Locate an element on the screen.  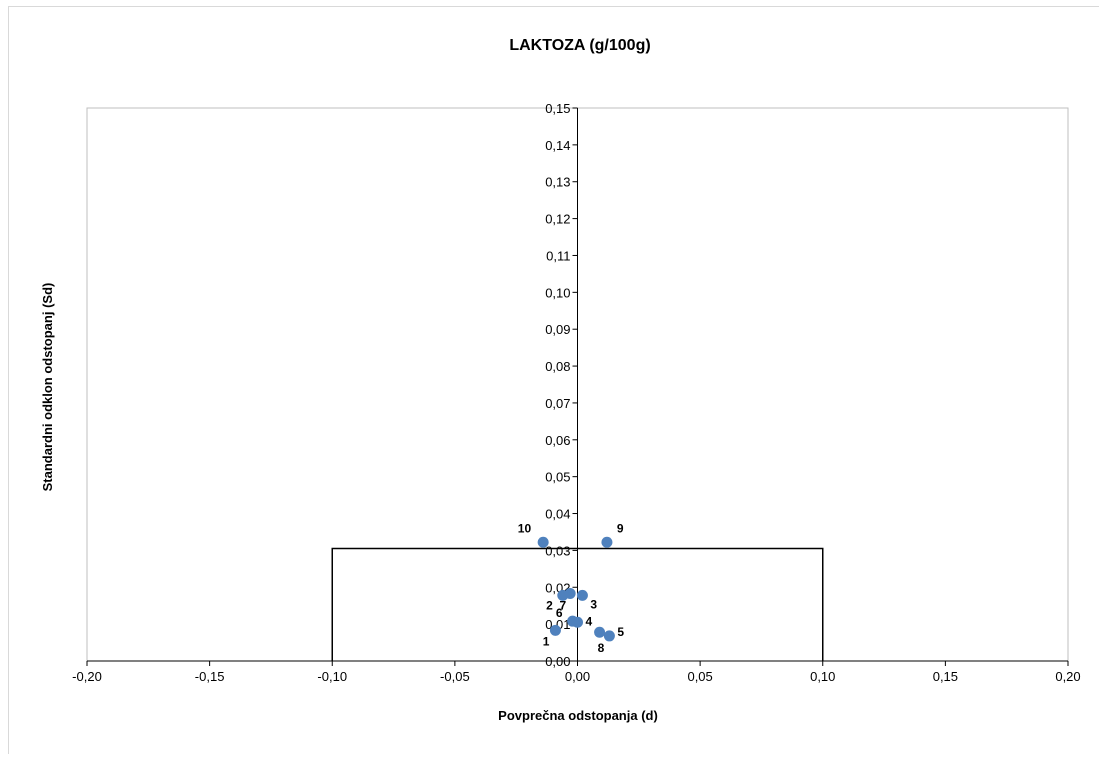
x-tick-label: -0,15 is located at coordinates (210, 676).